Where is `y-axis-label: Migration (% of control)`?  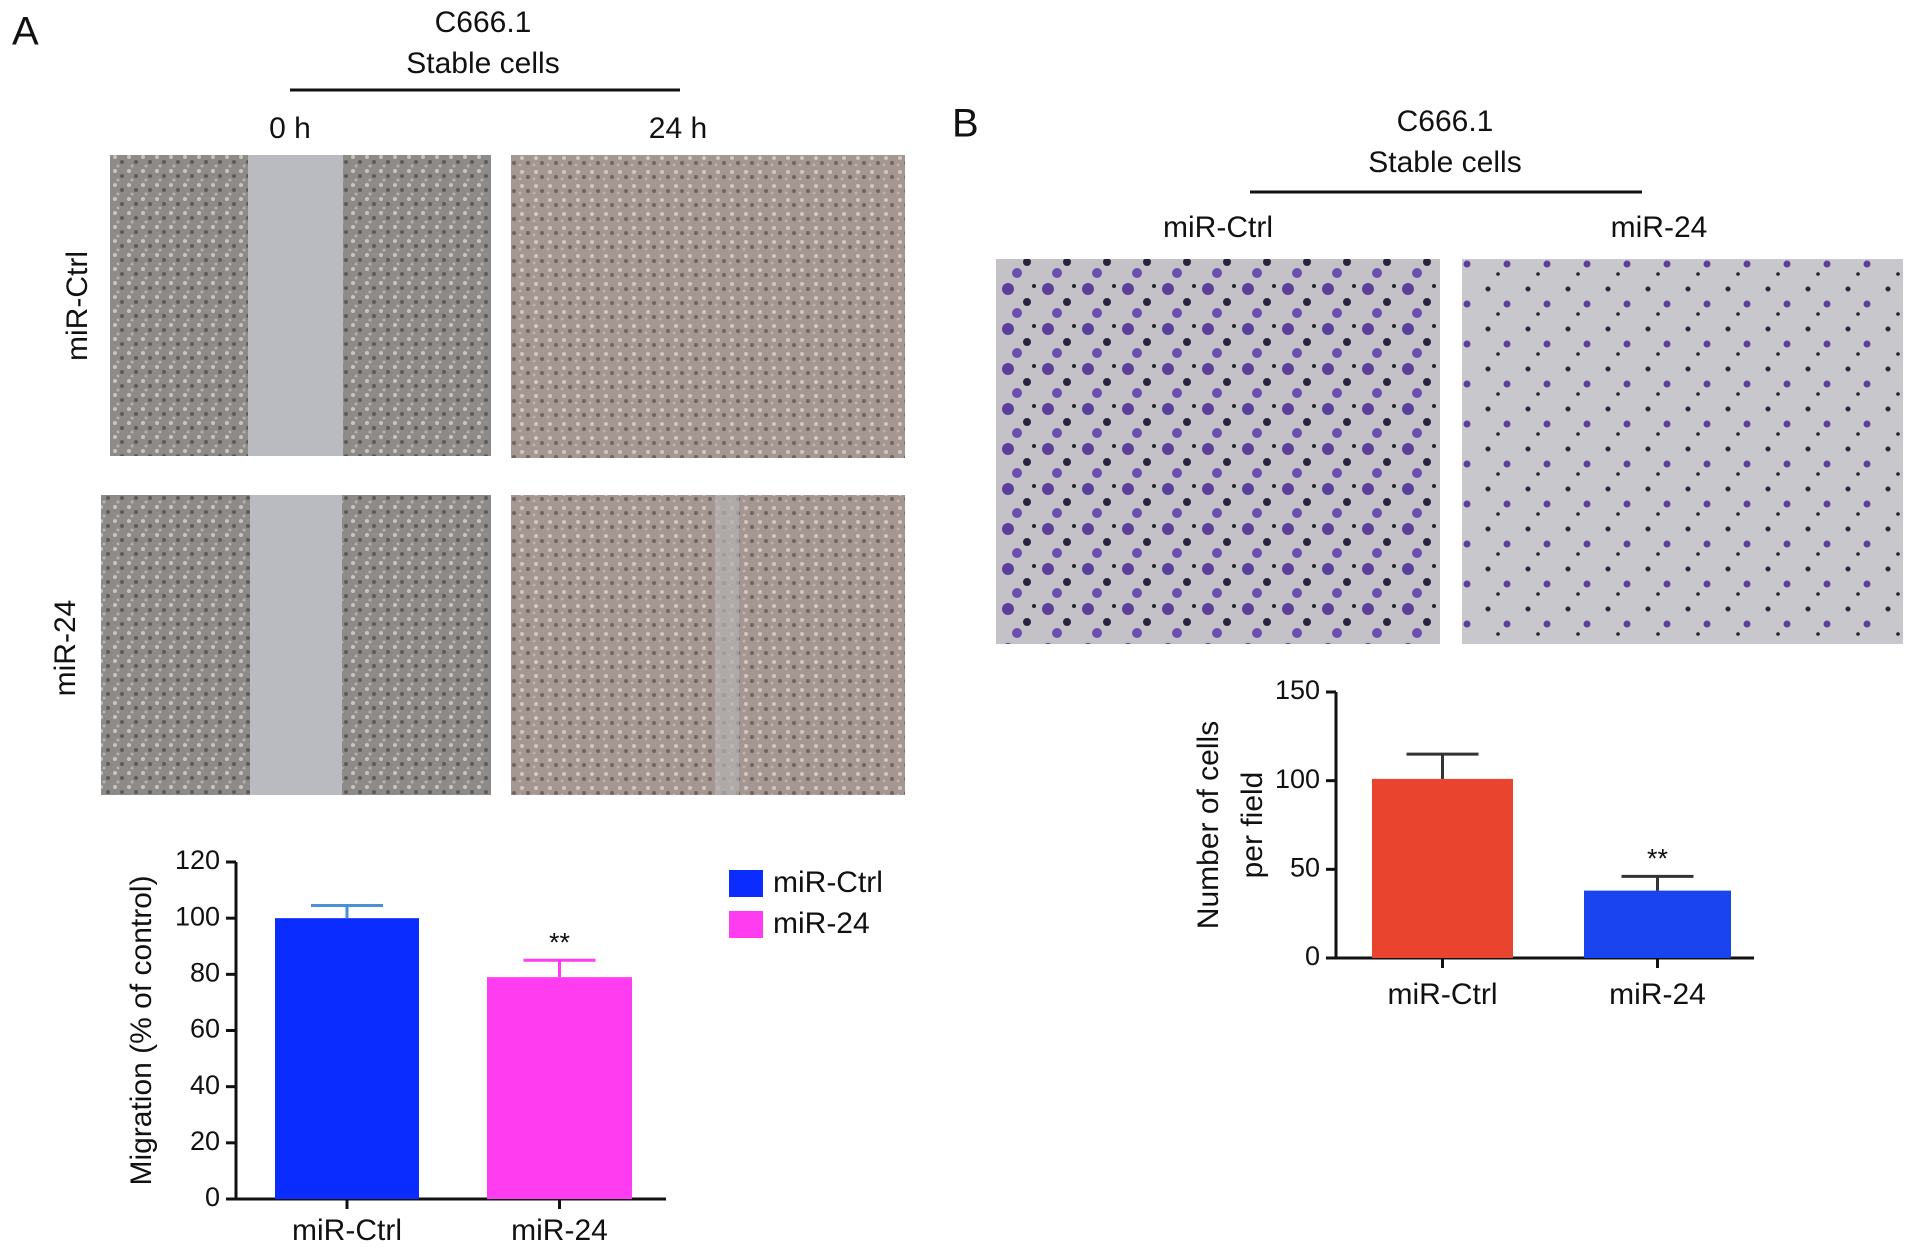 y-axis-label: Migration (% of control) is located at coordinates (141, 1030).